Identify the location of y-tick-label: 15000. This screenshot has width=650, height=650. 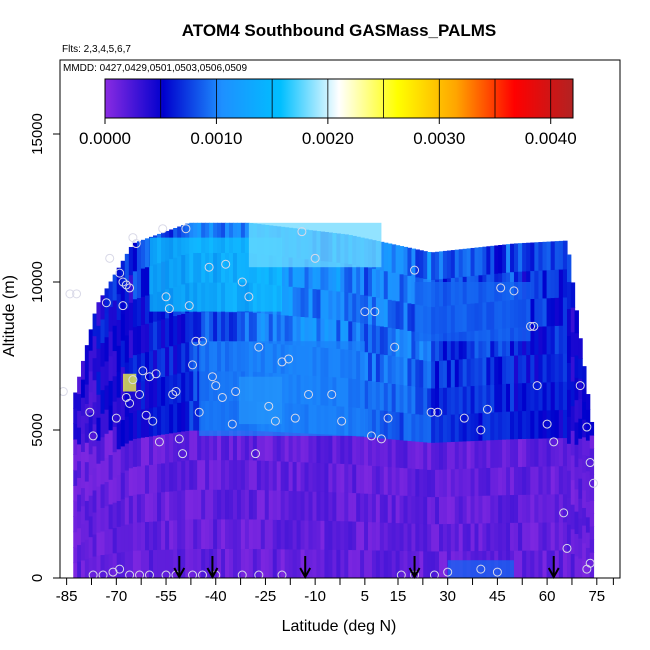
(37, 134).